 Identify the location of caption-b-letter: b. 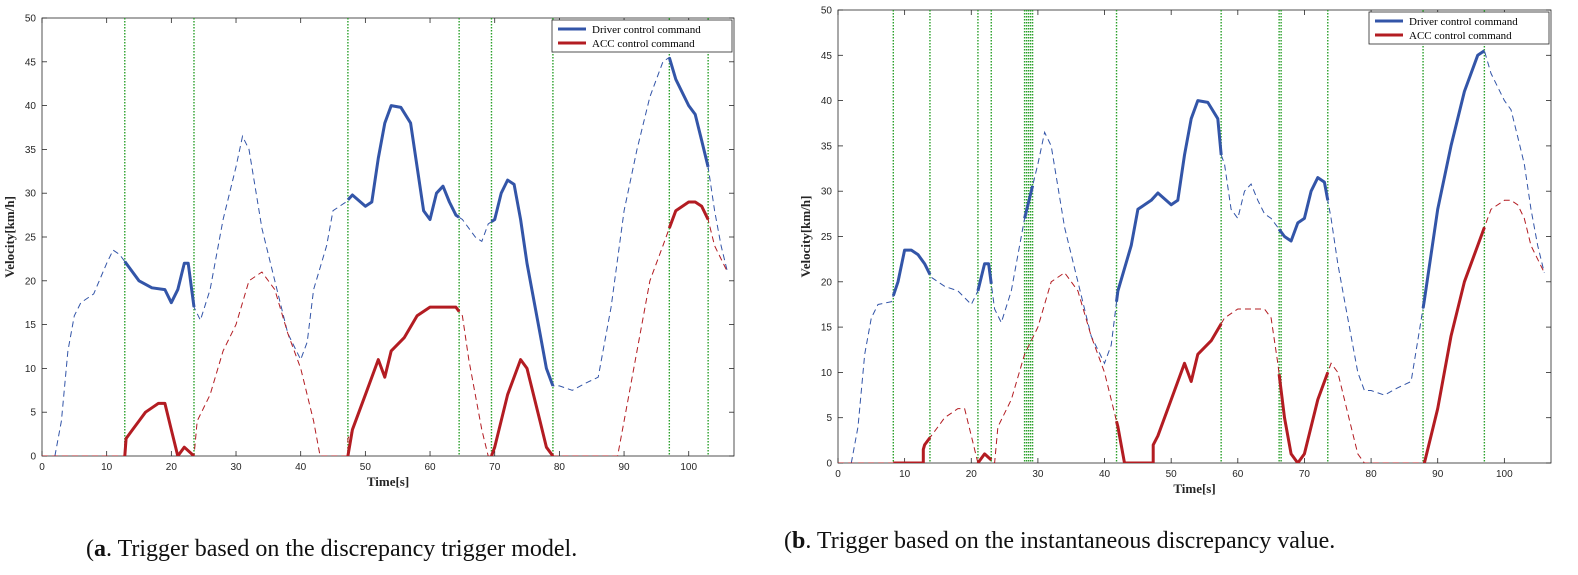
(799, 541).